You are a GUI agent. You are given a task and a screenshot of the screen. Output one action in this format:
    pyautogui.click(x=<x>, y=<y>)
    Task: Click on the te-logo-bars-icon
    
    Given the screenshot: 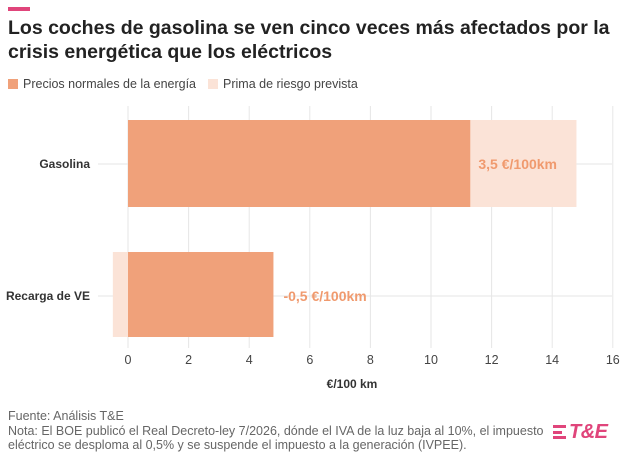 What is the action you would take?
    pyautogui.click(x=560, y=432)
    